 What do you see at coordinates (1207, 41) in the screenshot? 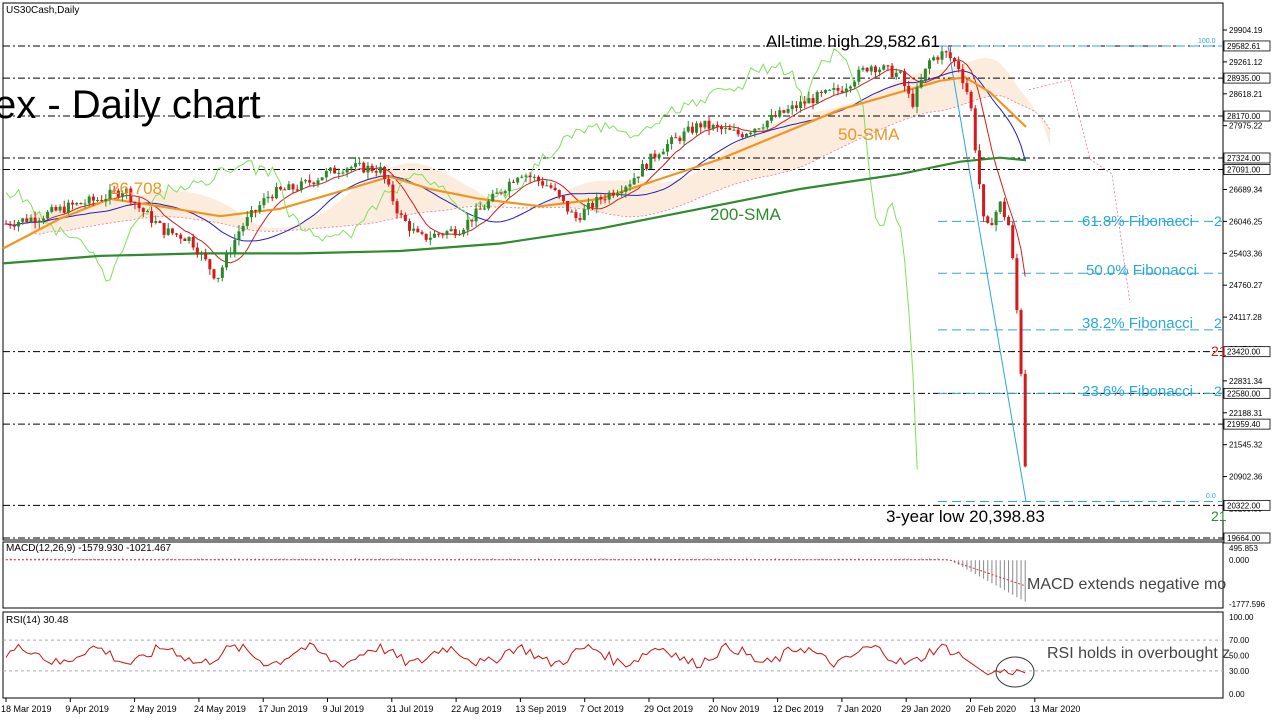
I see `fib-small-100: 100.0` at bounding box center [1207, 41].